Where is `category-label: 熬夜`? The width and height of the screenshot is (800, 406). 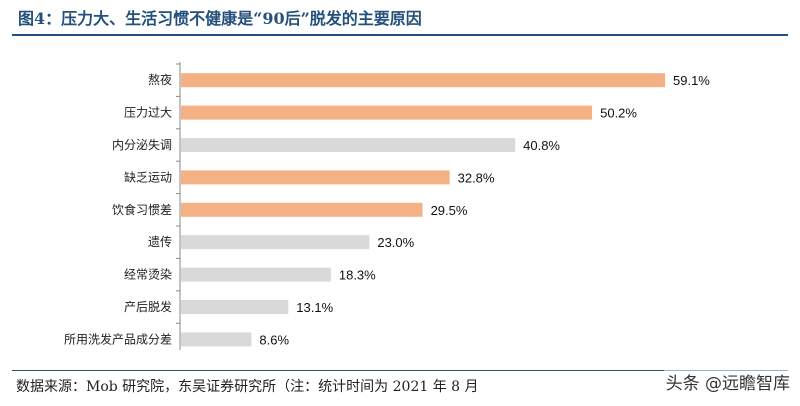
category-label: 熬夜 is located at coordinates (160, 79).